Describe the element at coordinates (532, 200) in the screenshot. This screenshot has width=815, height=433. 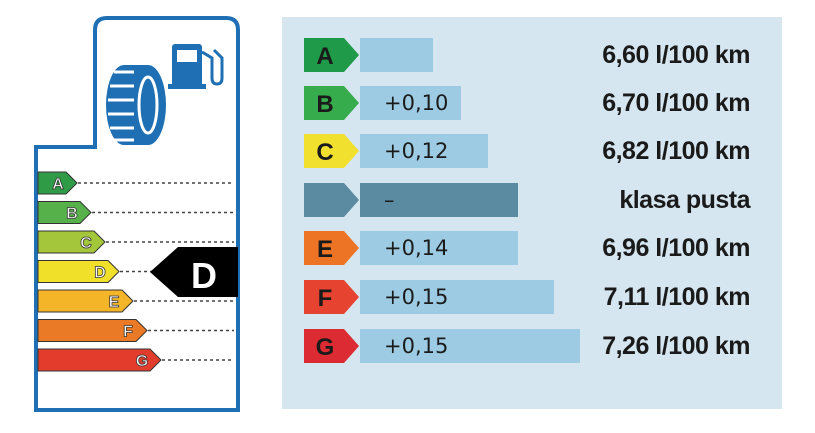
I see `table-row: – klasa pusta` at that location.